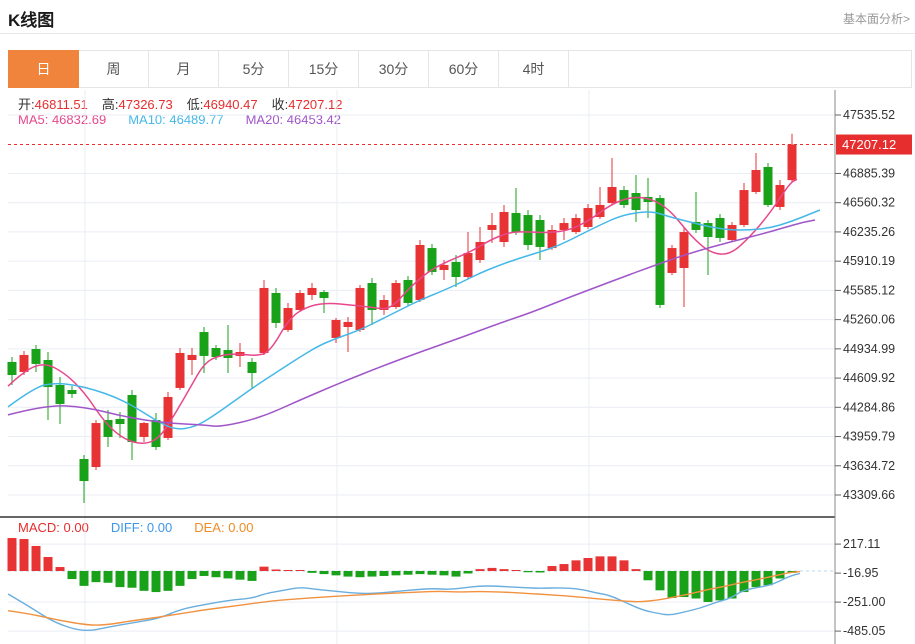 This screenshot has height=644, width=915. What do you see at coordinates (43, 69) in the screenshot?
I see `tab-period-0: 日` at bounding box center [43, 69].